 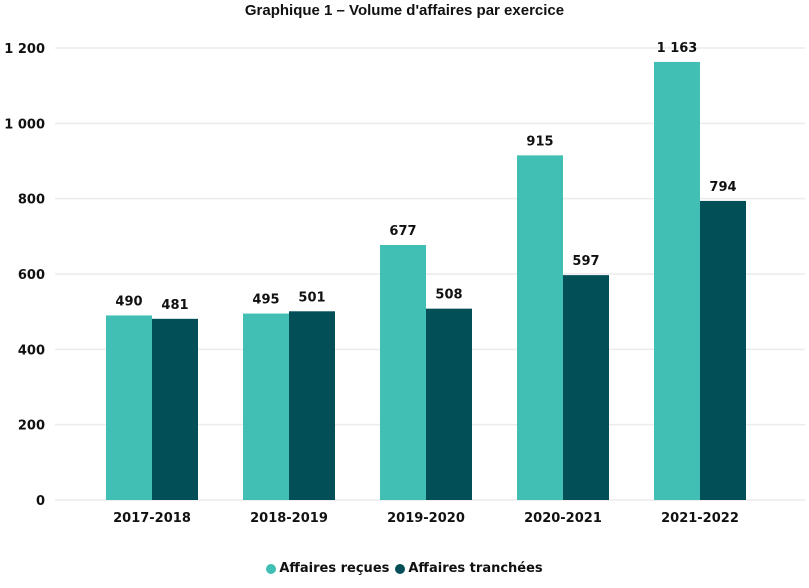 What do you see at coordinates (24, 49) in the screenshot?
I see `y-tick-label: 1 200` at bounding box center [24, 49].